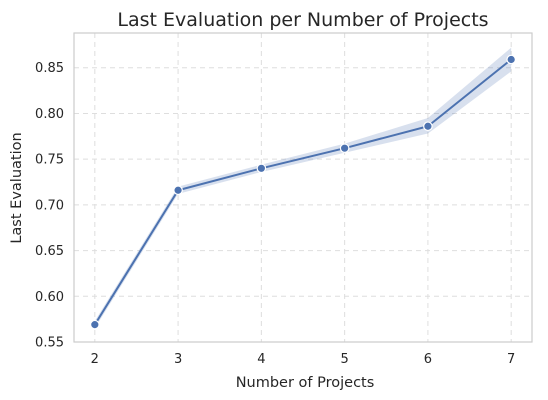  I want to click on x-tick-label: 4, so click(261, 359).